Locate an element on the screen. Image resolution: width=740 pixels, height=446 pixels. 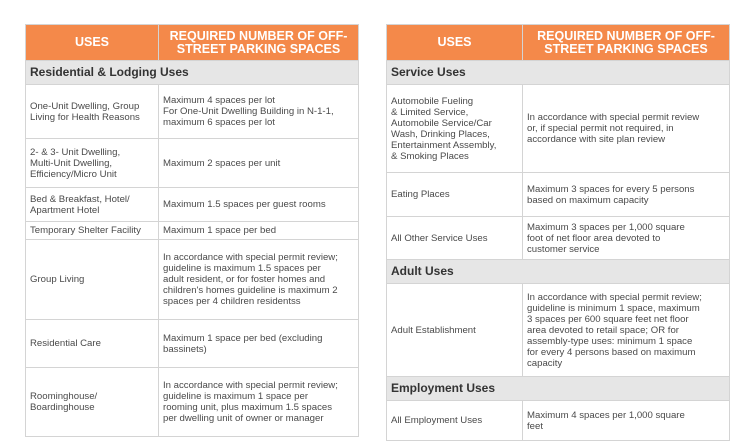
section-row: Service Uses is located at coordinates (558, 72).